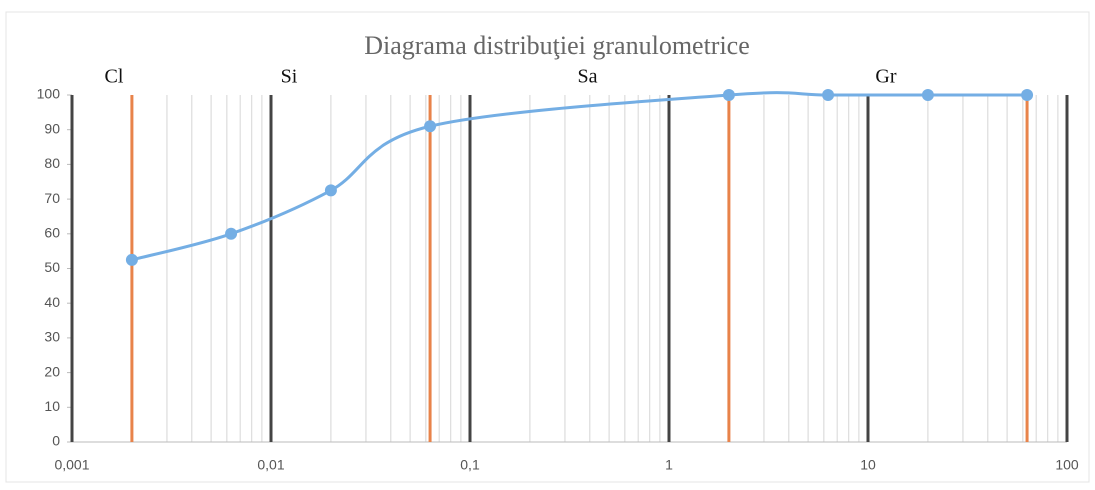 The height and width of the screenshot is (490, 1095). What do you see at coordinates (52, 371) in the screenshot?
I see `y-tick-label: 20` at bounding box center [52, 371].